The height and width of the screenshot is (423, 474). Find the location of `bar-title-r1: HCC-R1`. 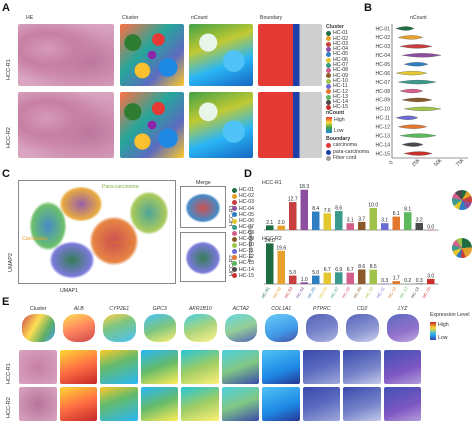

bar-title-r1: HCC-R1 is located at coordinates (272, 183).